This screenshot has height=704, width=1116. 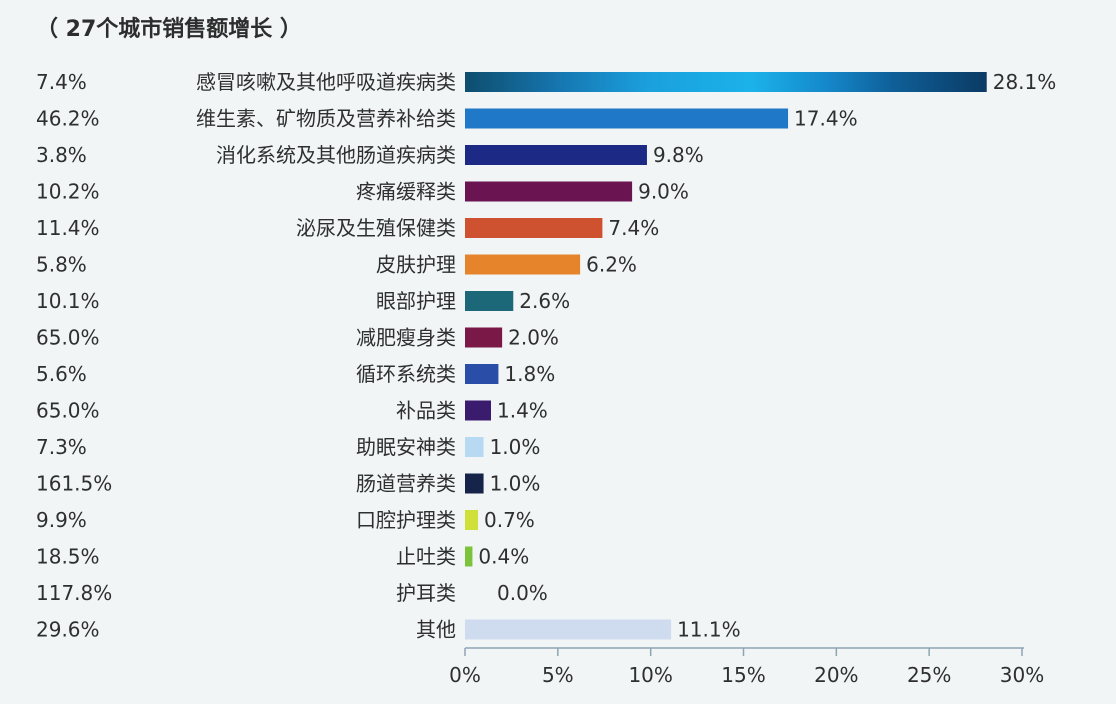 What do you see at coordinates (678, 155) in the screenshot?
I see `value-label: 9.8%` at bounding box center [678, 155].